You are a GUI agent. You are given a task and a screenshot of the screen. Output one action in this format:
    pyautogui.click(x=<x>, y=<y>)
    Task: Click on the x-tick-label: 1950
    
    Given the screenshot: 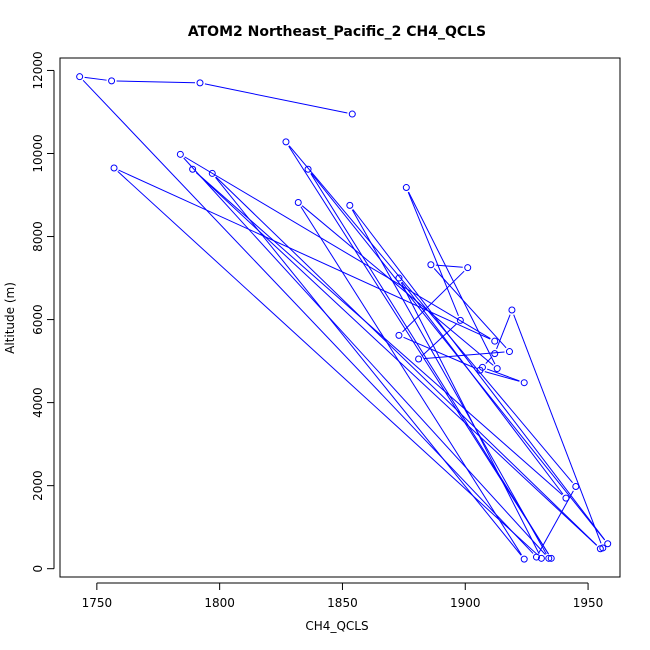 What is the action you would take?
    pyautogui.click(x=588, y=603)
    